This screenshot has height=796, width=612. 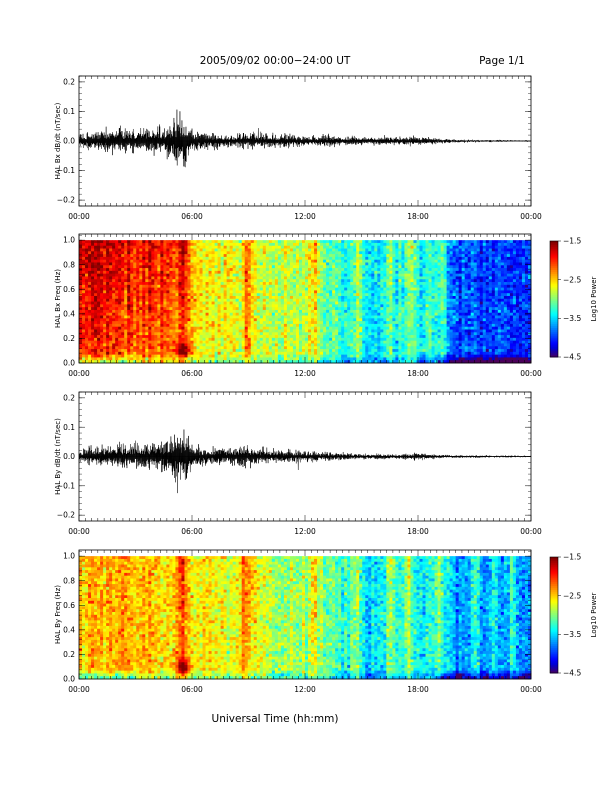 I want to click on x-axis-label: Universal Time (hh:mm), so click(x=275, y=719).